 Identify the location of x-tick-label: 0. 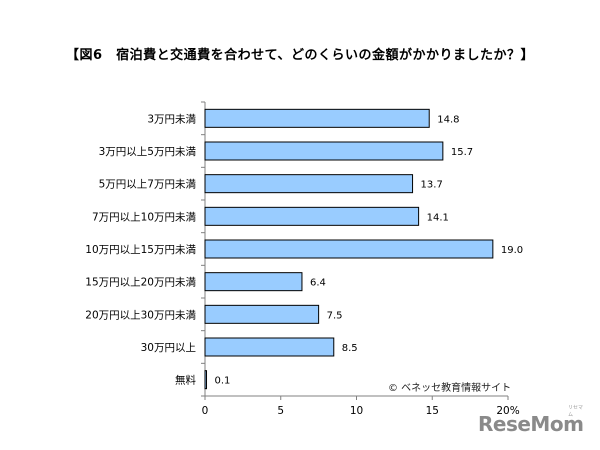
(205, 411).